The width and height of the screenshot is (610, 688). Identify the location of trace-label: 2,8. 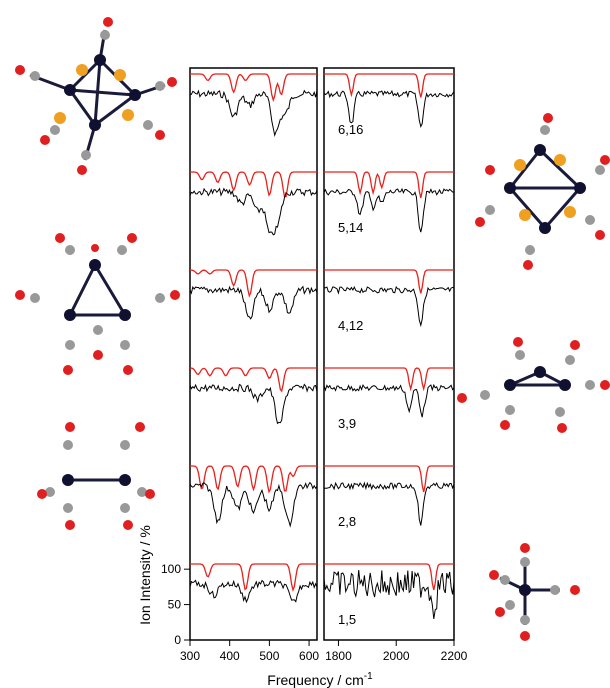
(347, 521).